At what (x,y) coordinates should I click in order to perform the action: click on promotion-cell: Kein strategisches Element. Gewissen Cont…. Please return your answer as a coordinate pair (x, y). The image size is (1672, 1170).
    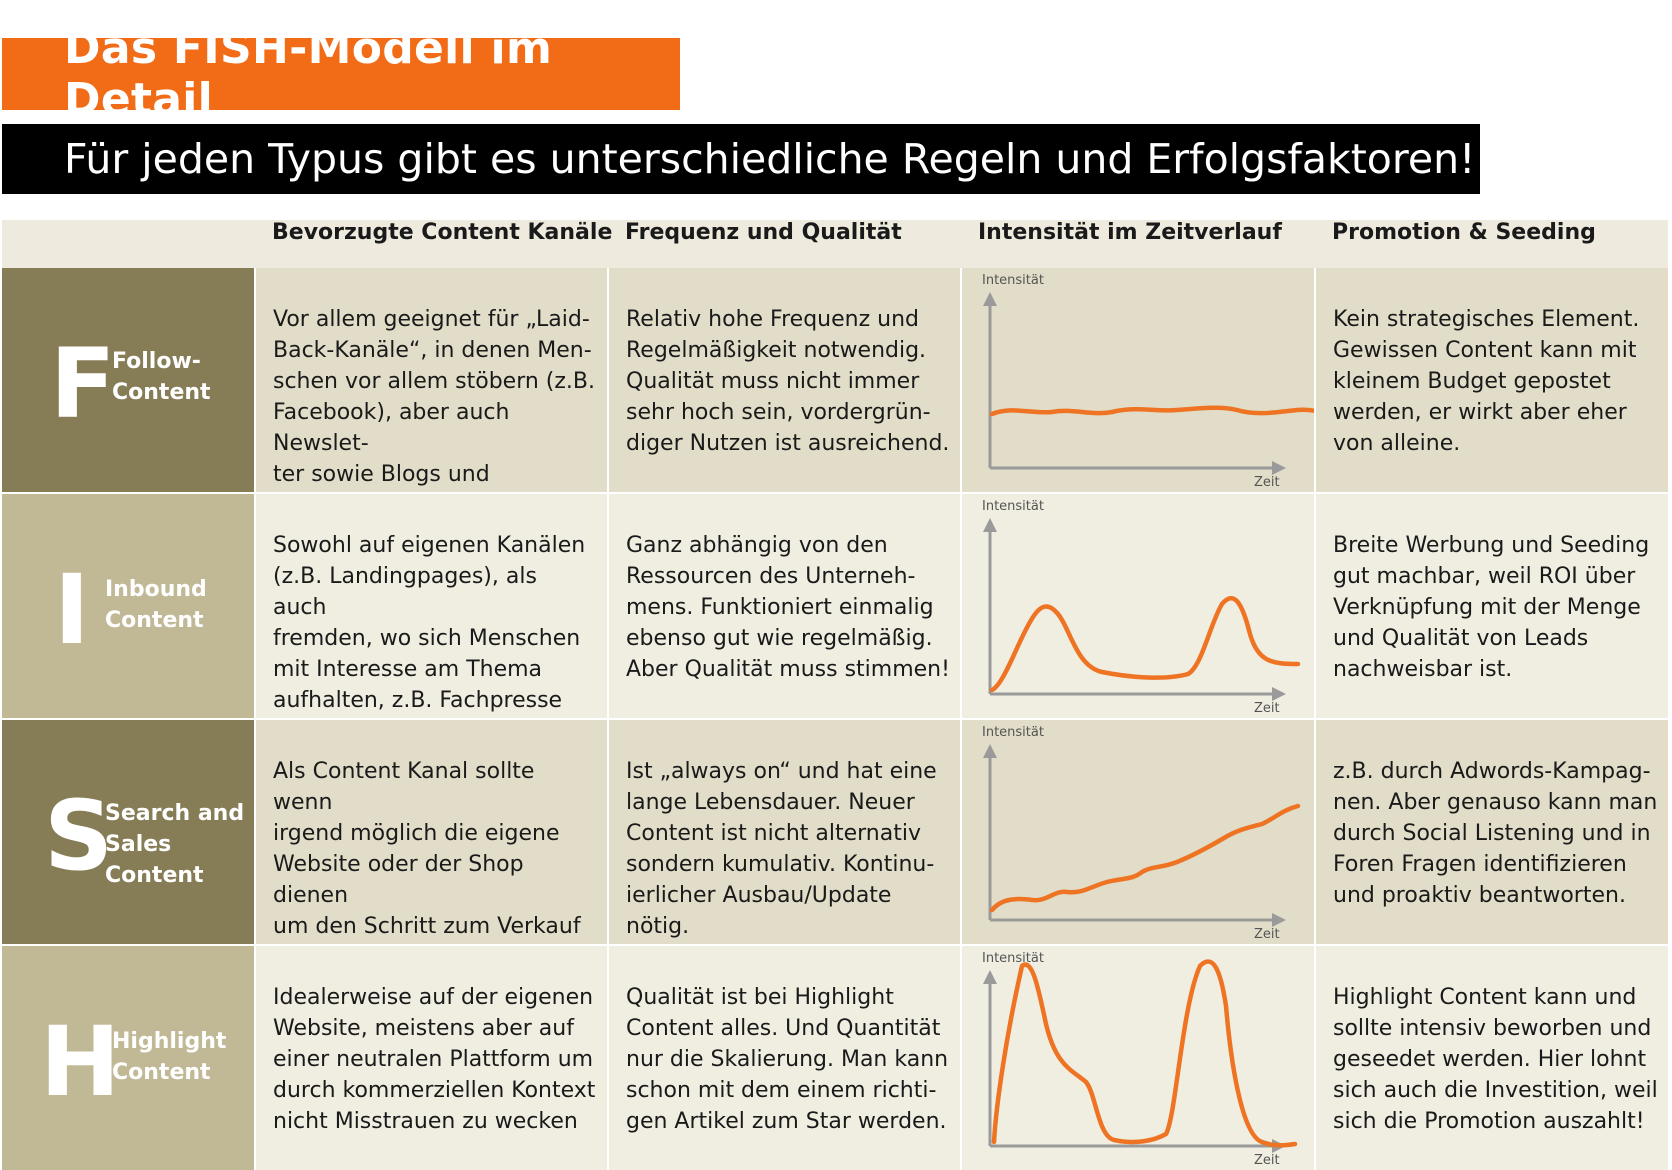
    Looking at the image, I should click on (1492, 380).